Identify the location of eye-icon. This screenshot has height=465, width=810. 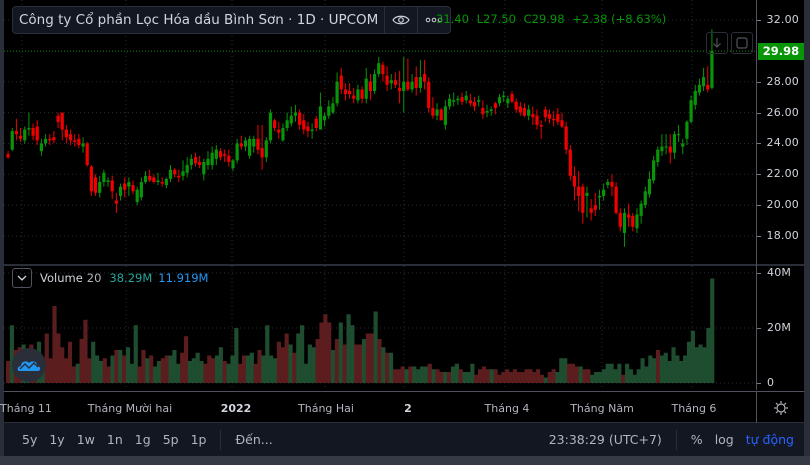
(401, 20).